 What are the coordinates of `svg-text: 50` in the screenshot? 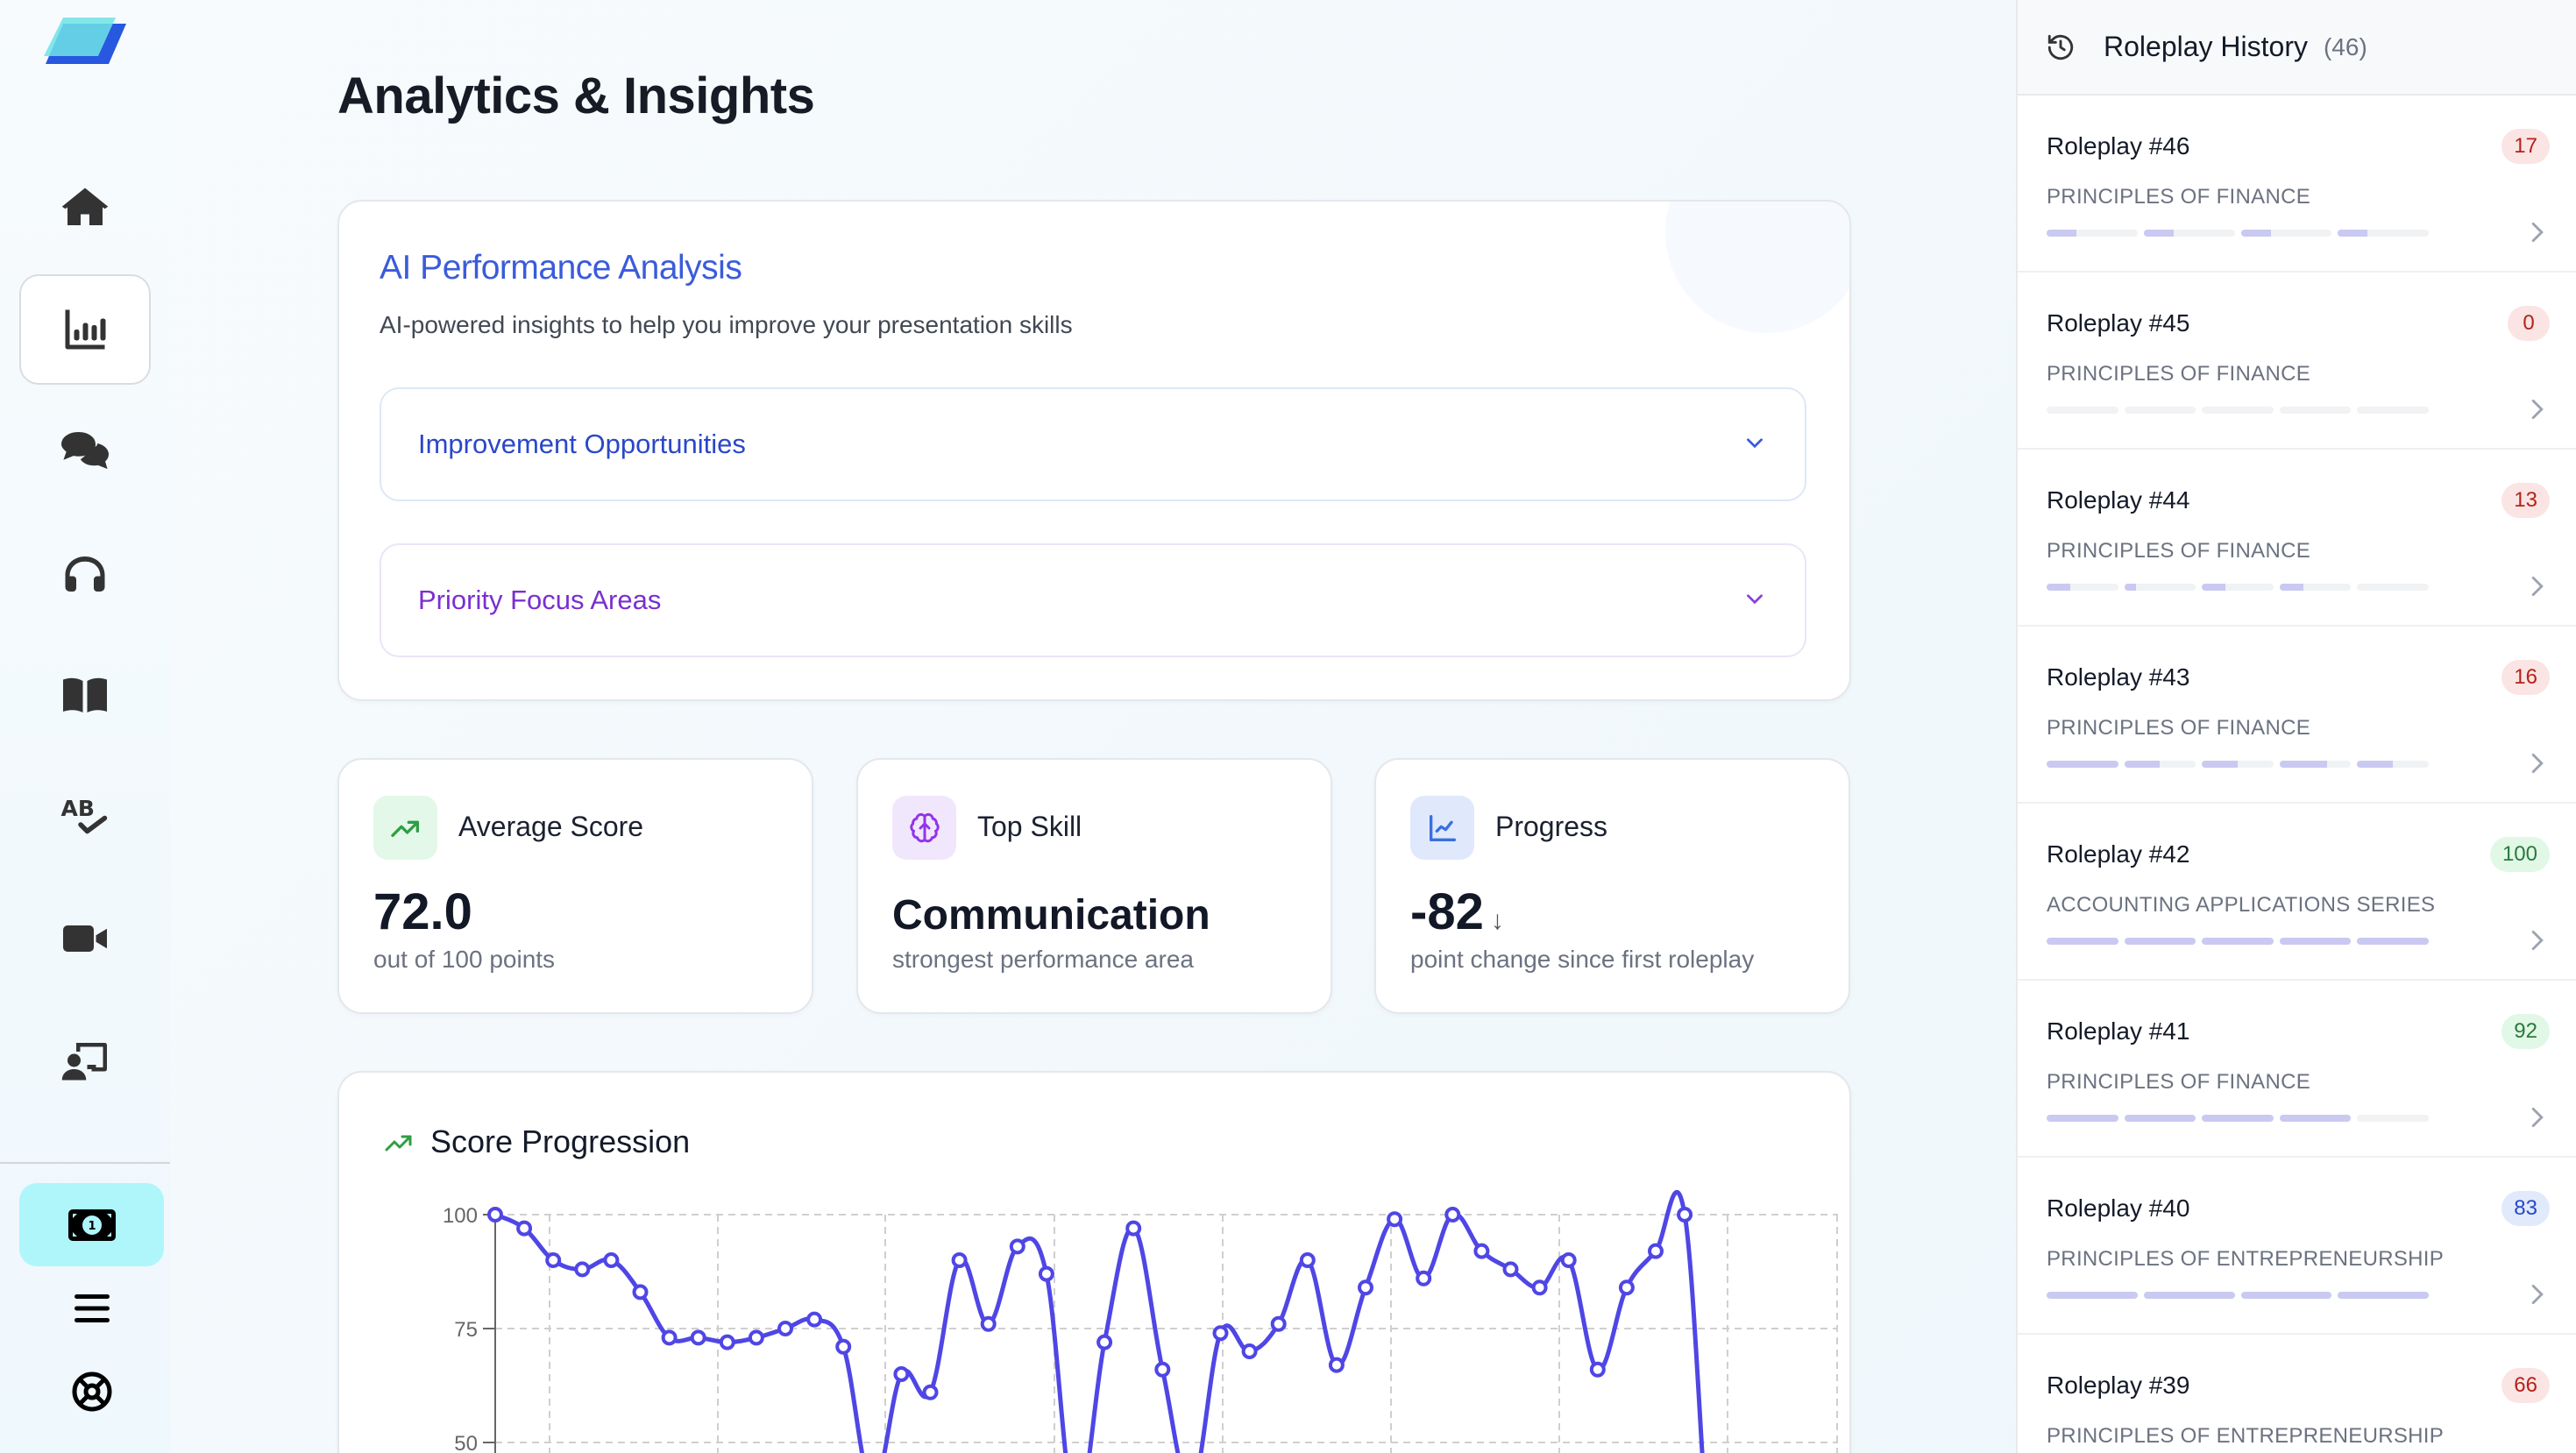 It's located at (466, 1442).